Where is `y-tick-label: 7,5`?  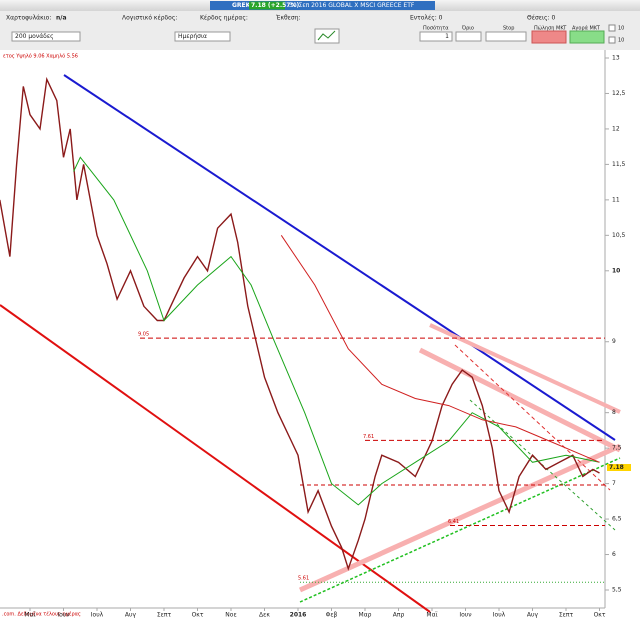
y-tick-label: 7,5 is located at coordinates (617, 448).